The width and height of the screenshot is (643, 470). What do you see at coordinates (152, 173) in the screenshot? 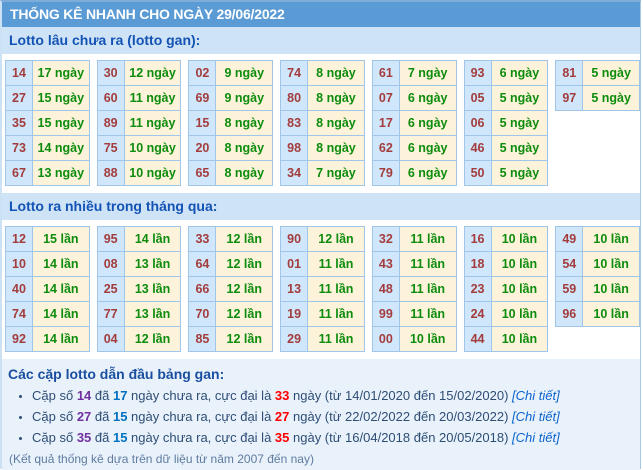
I see `lotto-stat-value: 10 ngày` at bounding box center [152, 173].